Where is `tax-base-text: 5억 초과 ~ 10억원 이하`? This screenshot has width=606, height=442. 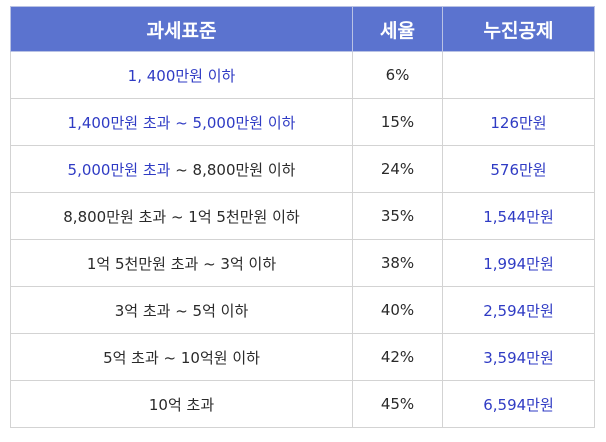 tax-base-text: 5억 초과 ~ 10억원 이하 is located at coordinates (181, 357).